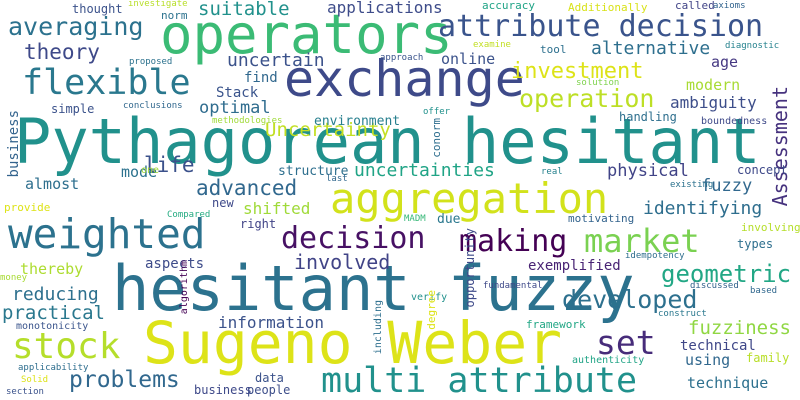 The height and width of the screenshot is (400, 800). I want to click on word-family: family, so click(768, 358).